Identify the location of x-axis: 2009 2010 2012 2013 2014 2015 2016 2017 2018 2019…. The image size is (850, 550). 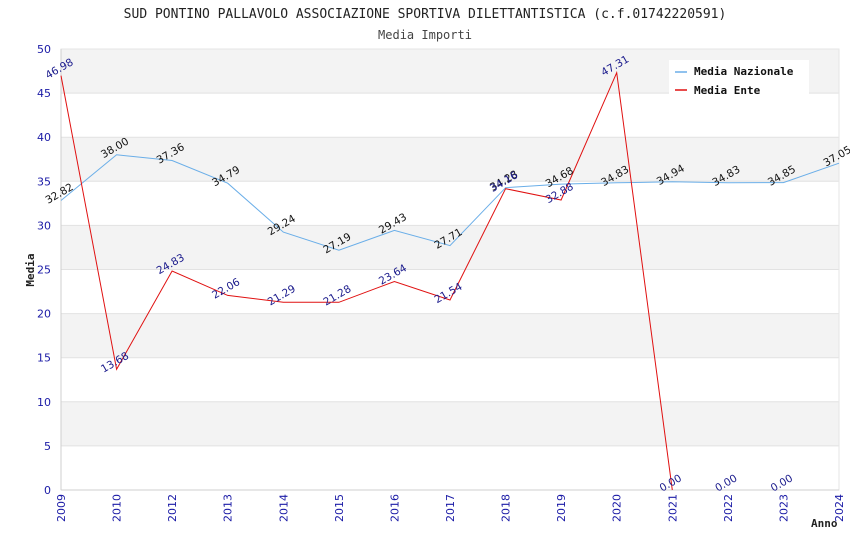
(450, 505).